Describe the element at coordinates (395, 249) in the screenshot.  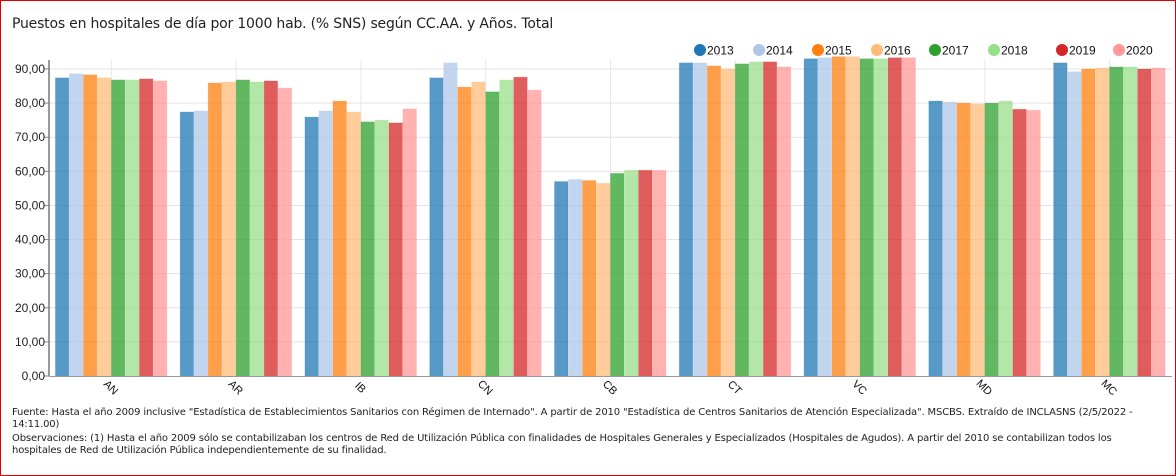
I see `bar-IB-2019` at that location.